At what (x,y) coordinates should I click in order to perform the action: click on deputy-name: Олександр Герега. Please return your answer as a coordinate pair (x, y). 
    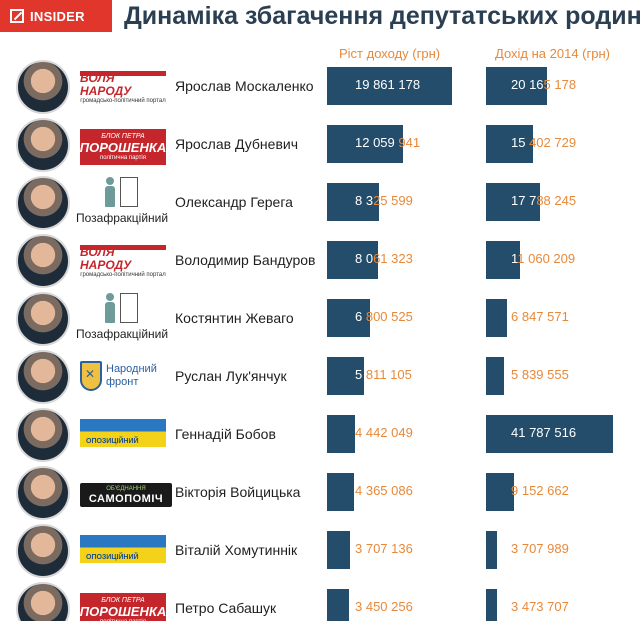
    Looking at the image, I should click on (234, 202).